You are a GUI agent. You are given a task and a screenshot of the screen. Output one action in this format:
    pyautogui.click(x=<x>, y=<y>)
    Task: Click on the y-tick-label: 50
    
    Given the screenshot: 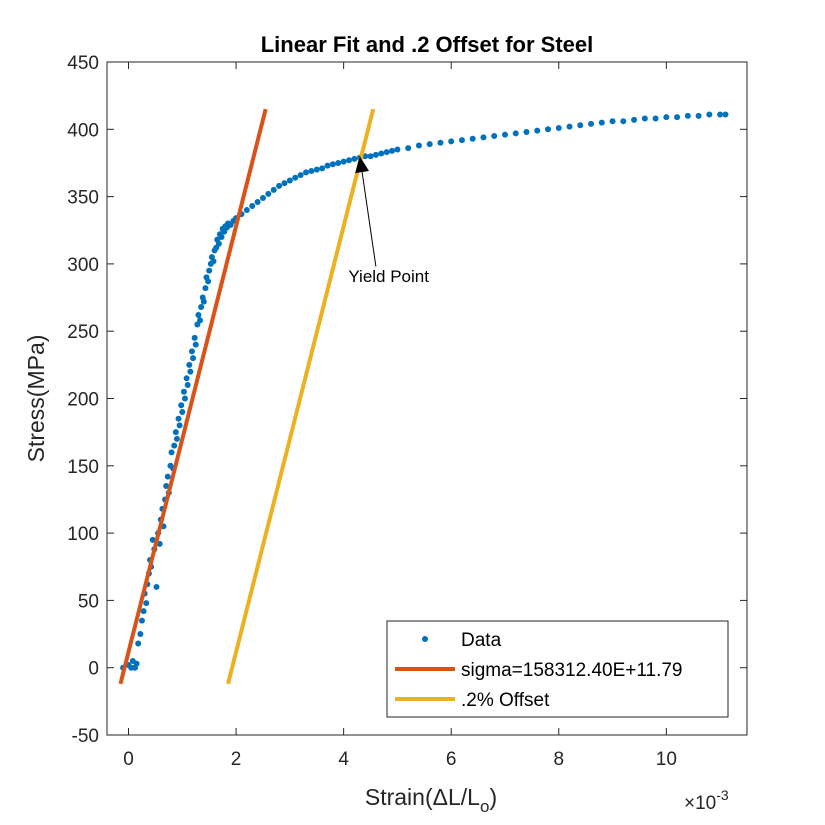 What is the action you would take?
    pyautogui.click(x=88, y=601)
    